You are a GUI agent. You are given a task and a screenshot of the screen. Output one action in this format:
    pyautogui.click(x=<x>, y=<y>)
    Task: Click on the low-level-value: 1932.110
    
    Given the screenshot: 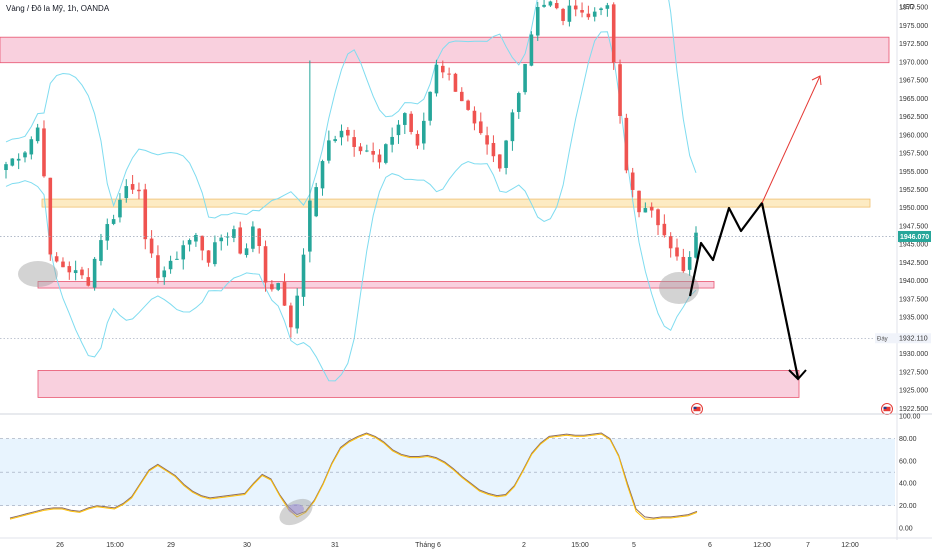 What is the action you would take?
    pyautogui.click(x=913, y=339)
    